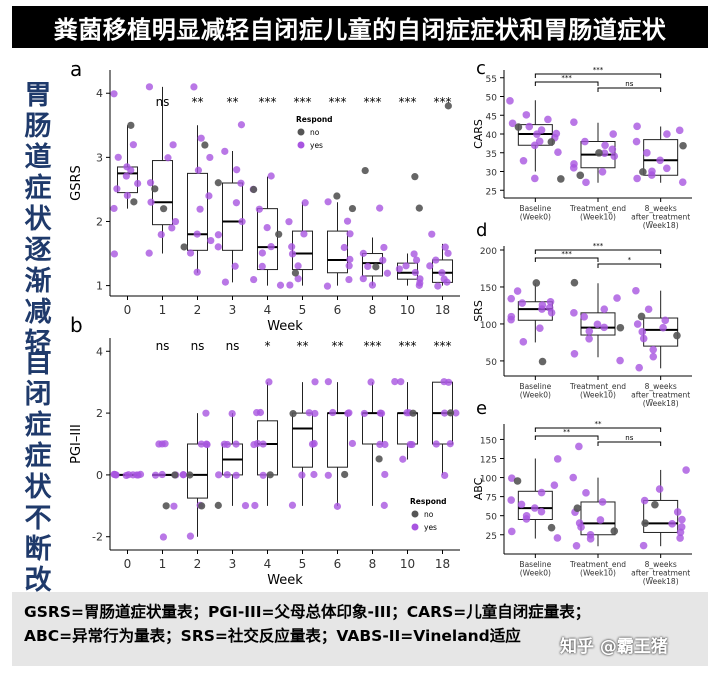 This screenshot has width=720, height=674. I want to click on y-tick-label: 50, so click(492, 363).